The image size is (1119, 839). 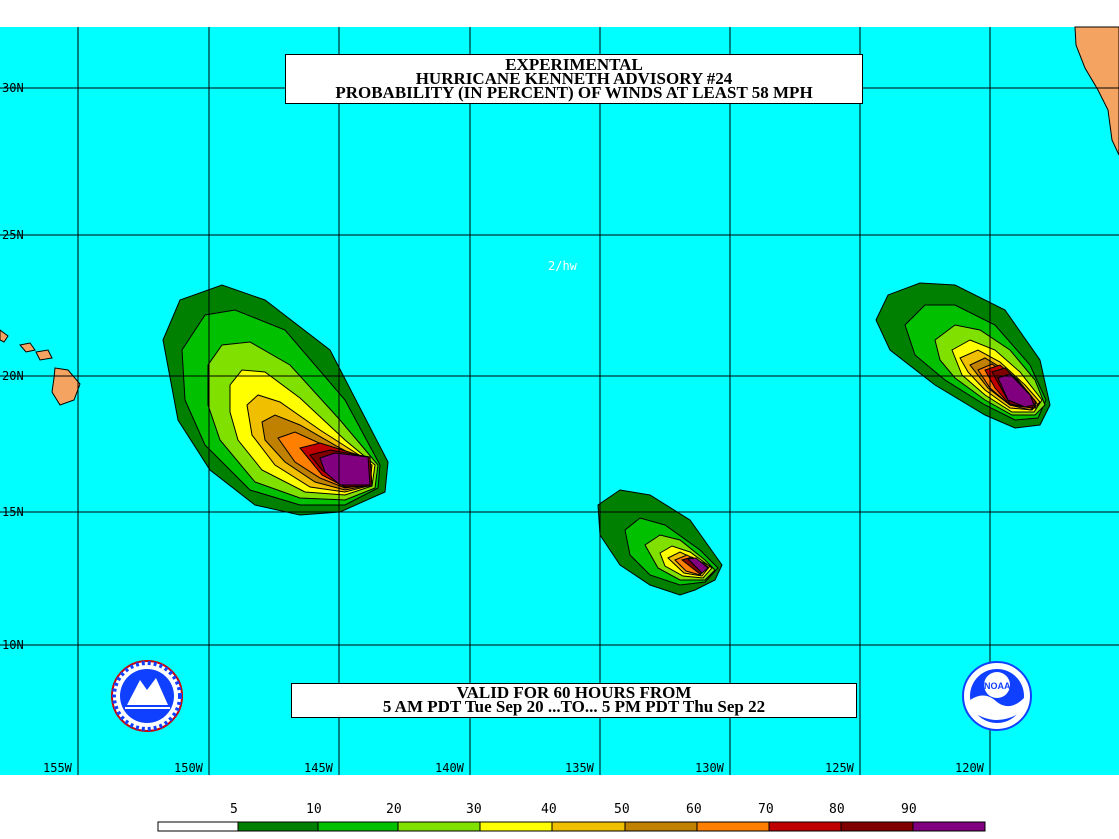 What do you see at coordinates (450, 768) in the screenshot?
I see `lon-label: 140W` at bounding box center [450, 768].